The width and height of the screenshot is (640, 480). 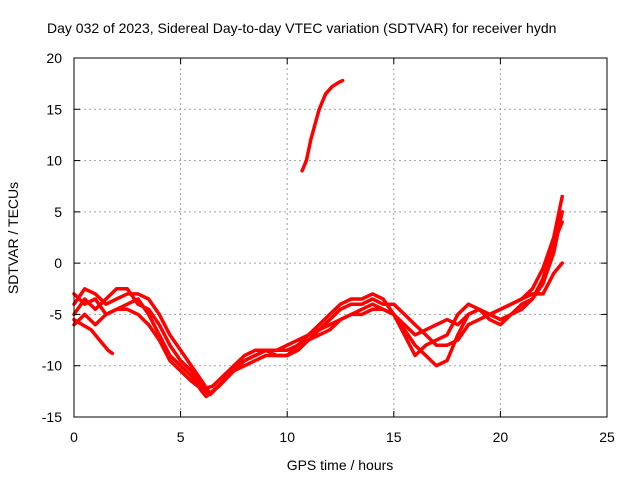 What do you see at coordinates (74, 437) in the screenshot?
I see `x-tick-label: 0` at bounding box center [74, 437].